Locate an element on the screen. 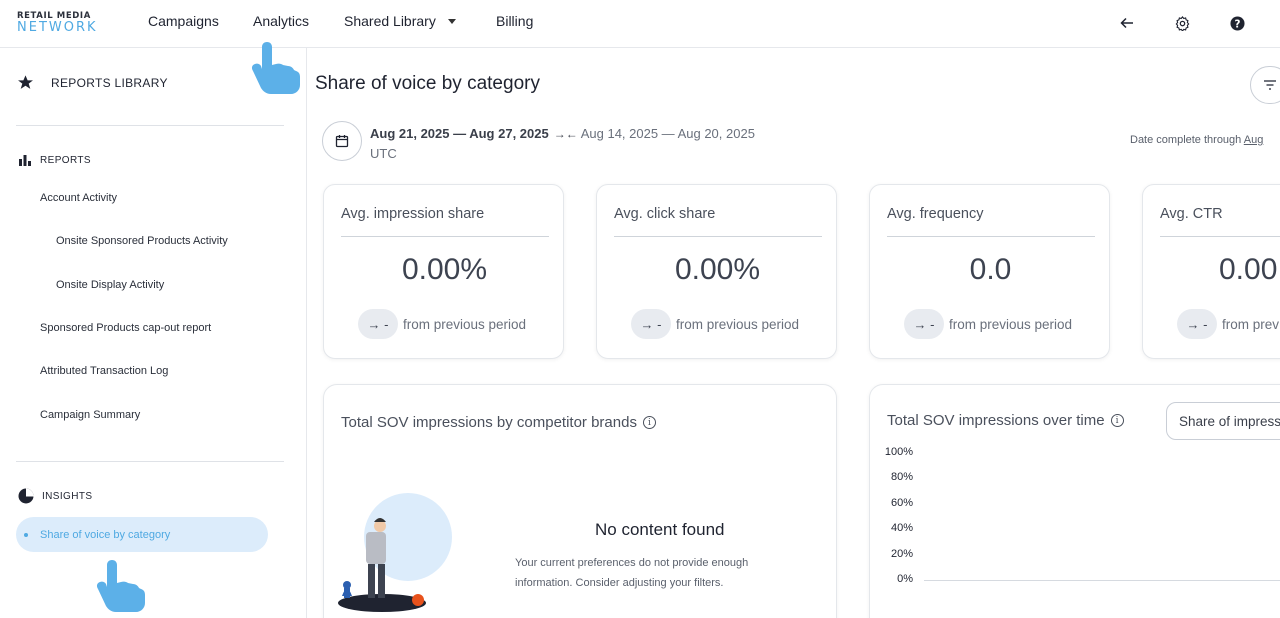 The image size is (1280, 618). bar-chart-icon is located at coordinates (25, 160).